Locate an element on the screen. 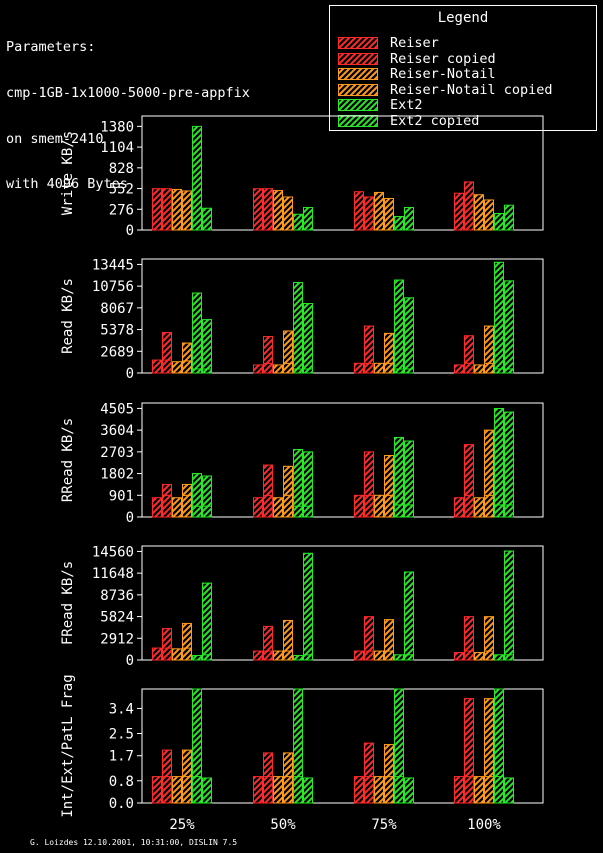  chart-panel: 0 2689 5378 8067 10756 13445 Read KB/s is located at coordinates (302, 319).